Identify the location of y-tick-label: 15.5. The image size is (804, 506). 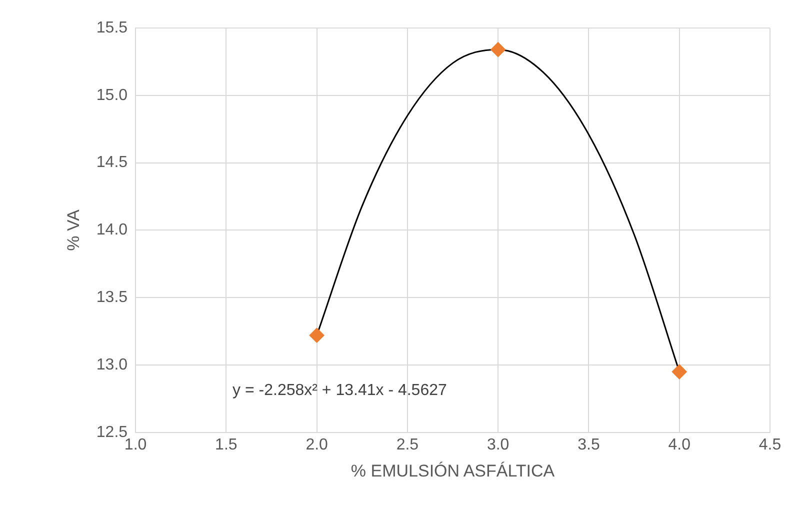
(112, 27).